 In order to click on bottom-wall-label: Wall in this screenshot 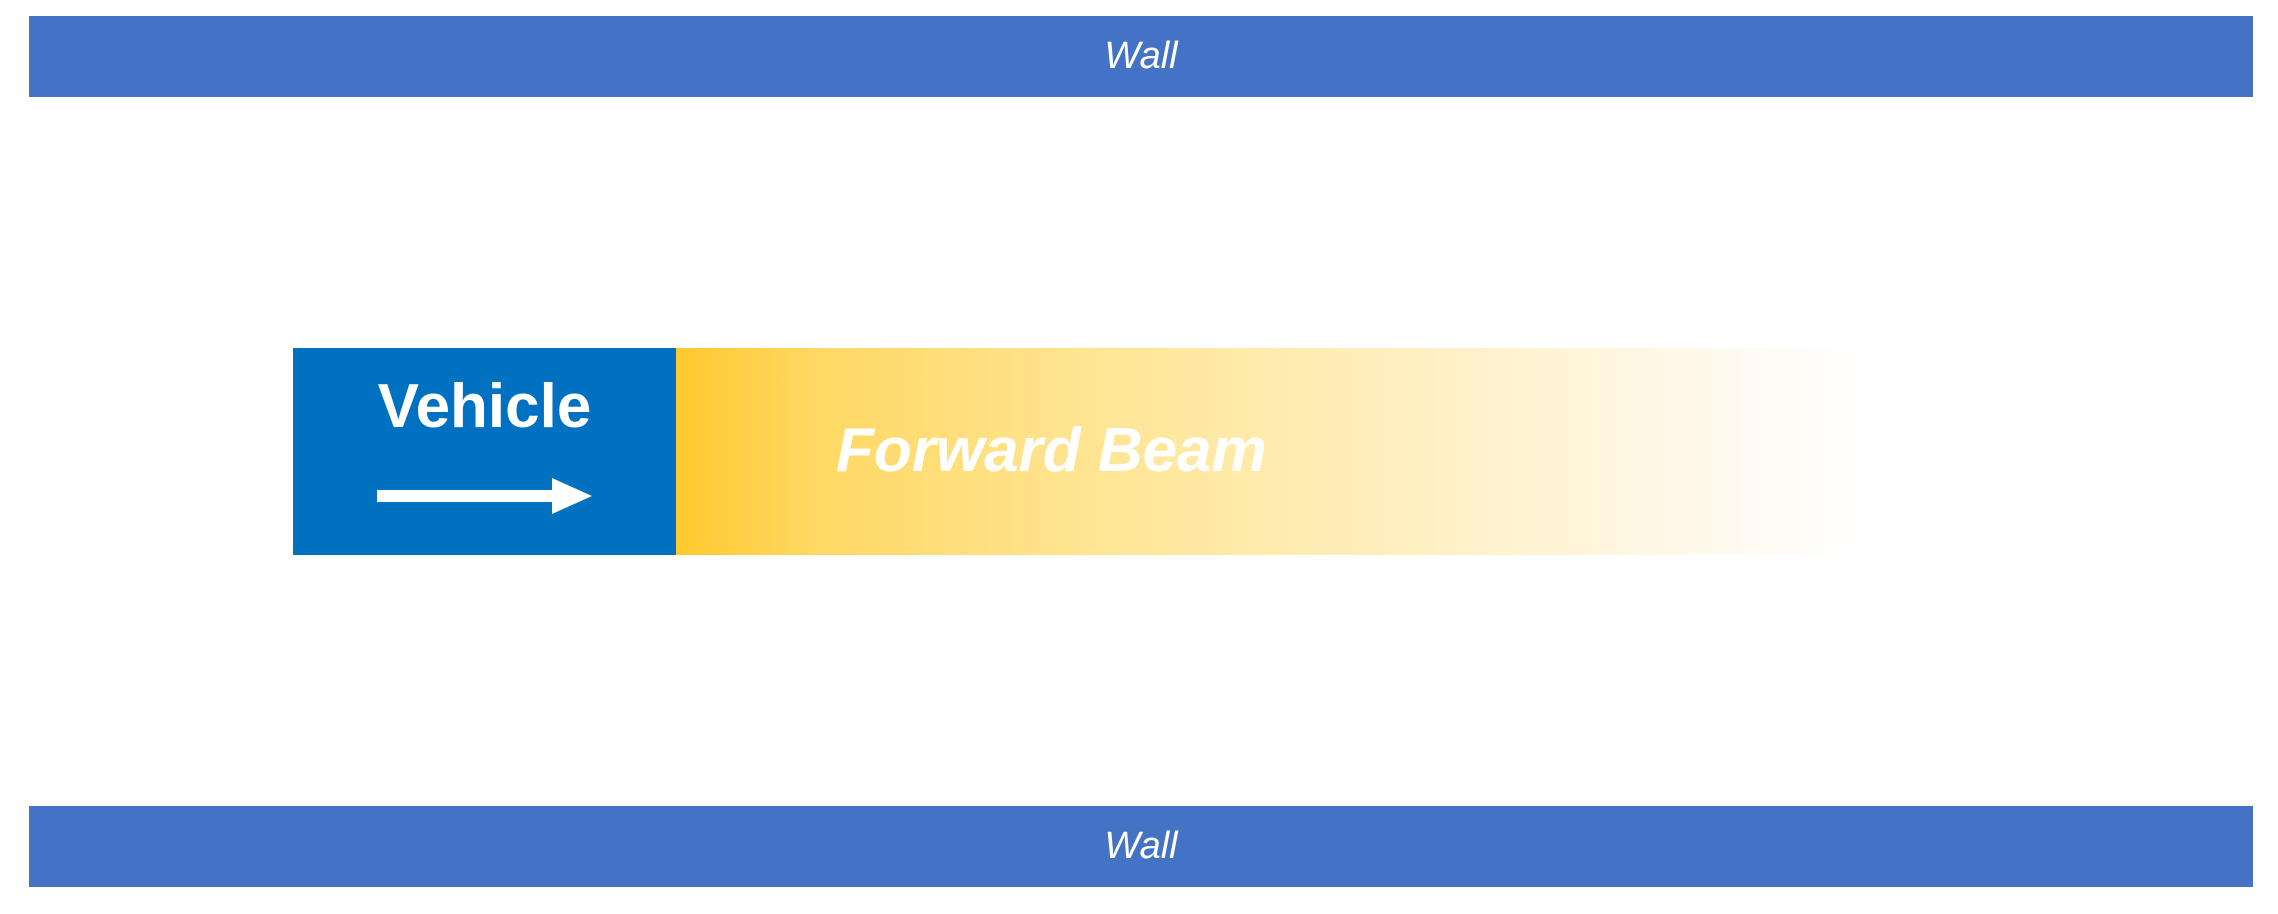, I will do `click(1141, 846)`.